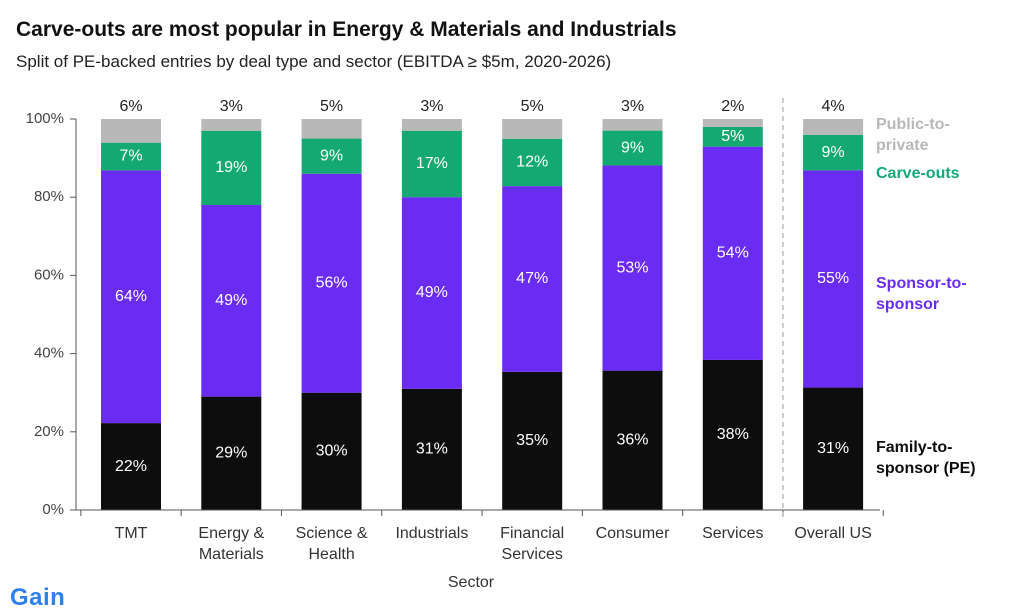  I want to click on bar-value-label: 35%, so click(532, 440).